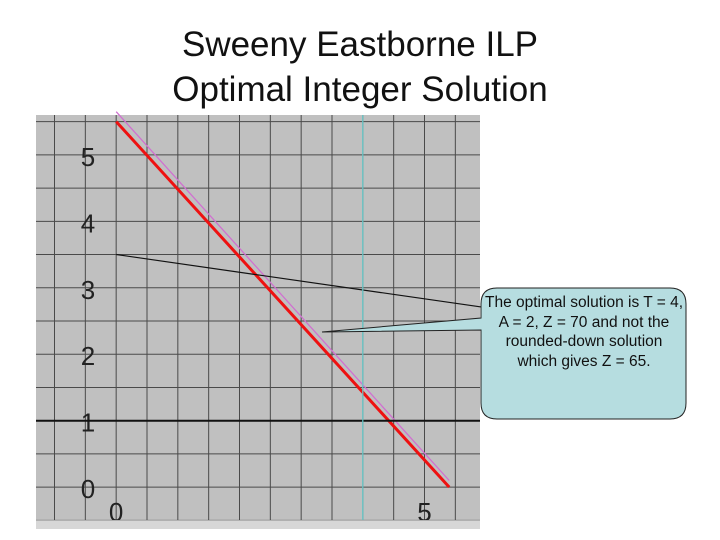 Image resolution: width=720 pixels, height=540 pixels. What do you see at coordinates (360, 44) in the screenshot?
I see `title-line-1: Sweeny Eastborne ILP` at bounding box center [360, 44].